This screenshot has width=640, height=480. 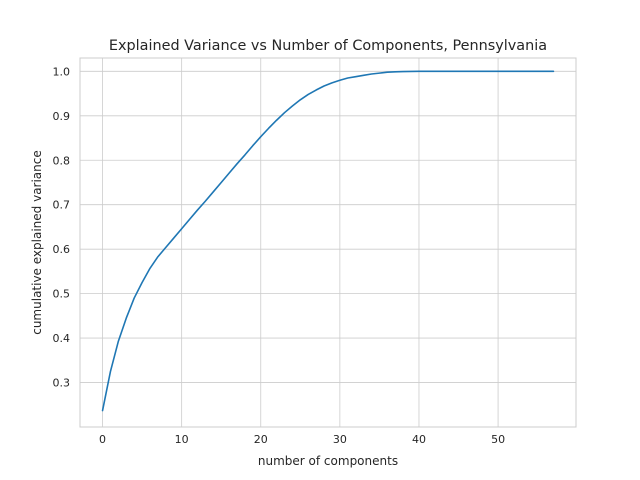 I want to click on x-tick-labels: 0 10 20 30 40 50, so click(x=302, y=439).